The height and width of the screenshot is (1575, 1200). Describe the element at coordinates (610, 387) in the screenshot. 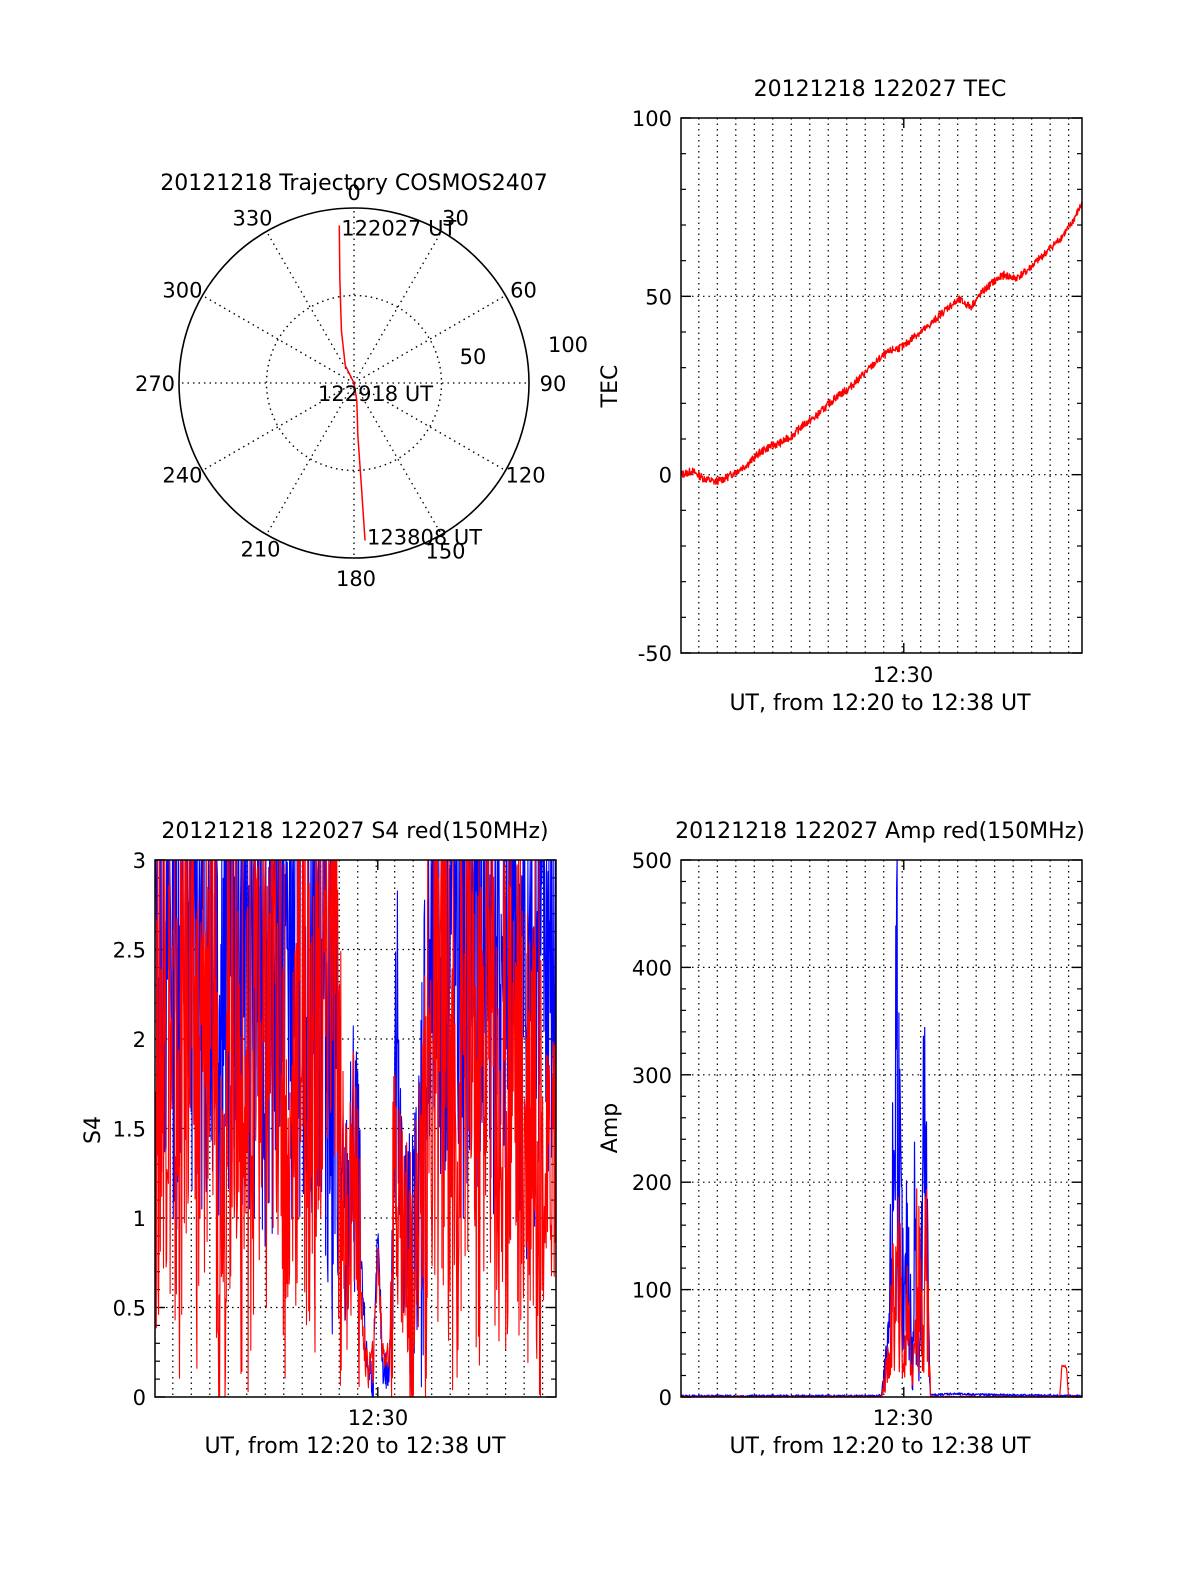

I see `tec-ylabel: TEC` at that location.